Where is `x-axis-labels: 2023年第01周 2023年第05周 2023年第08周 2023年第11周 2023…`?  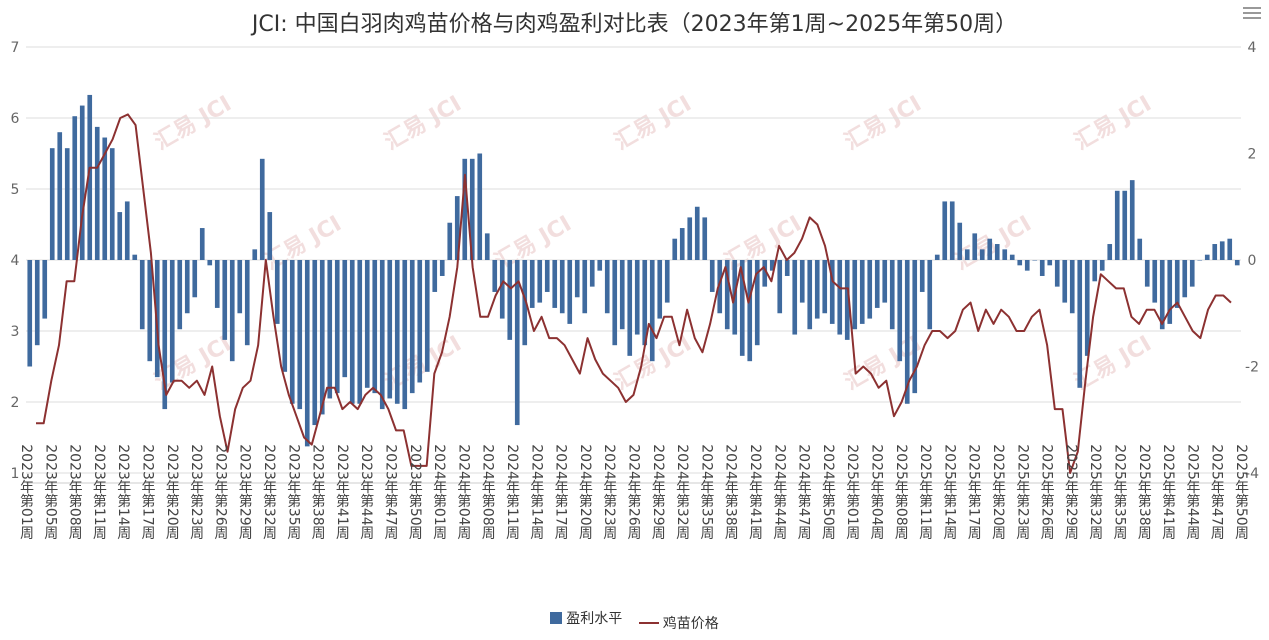 x-axis-labels: 2023年第01周 2023年第05周 2023年第08周 2023年第11周 2023… is located at coordinates (633, 492).